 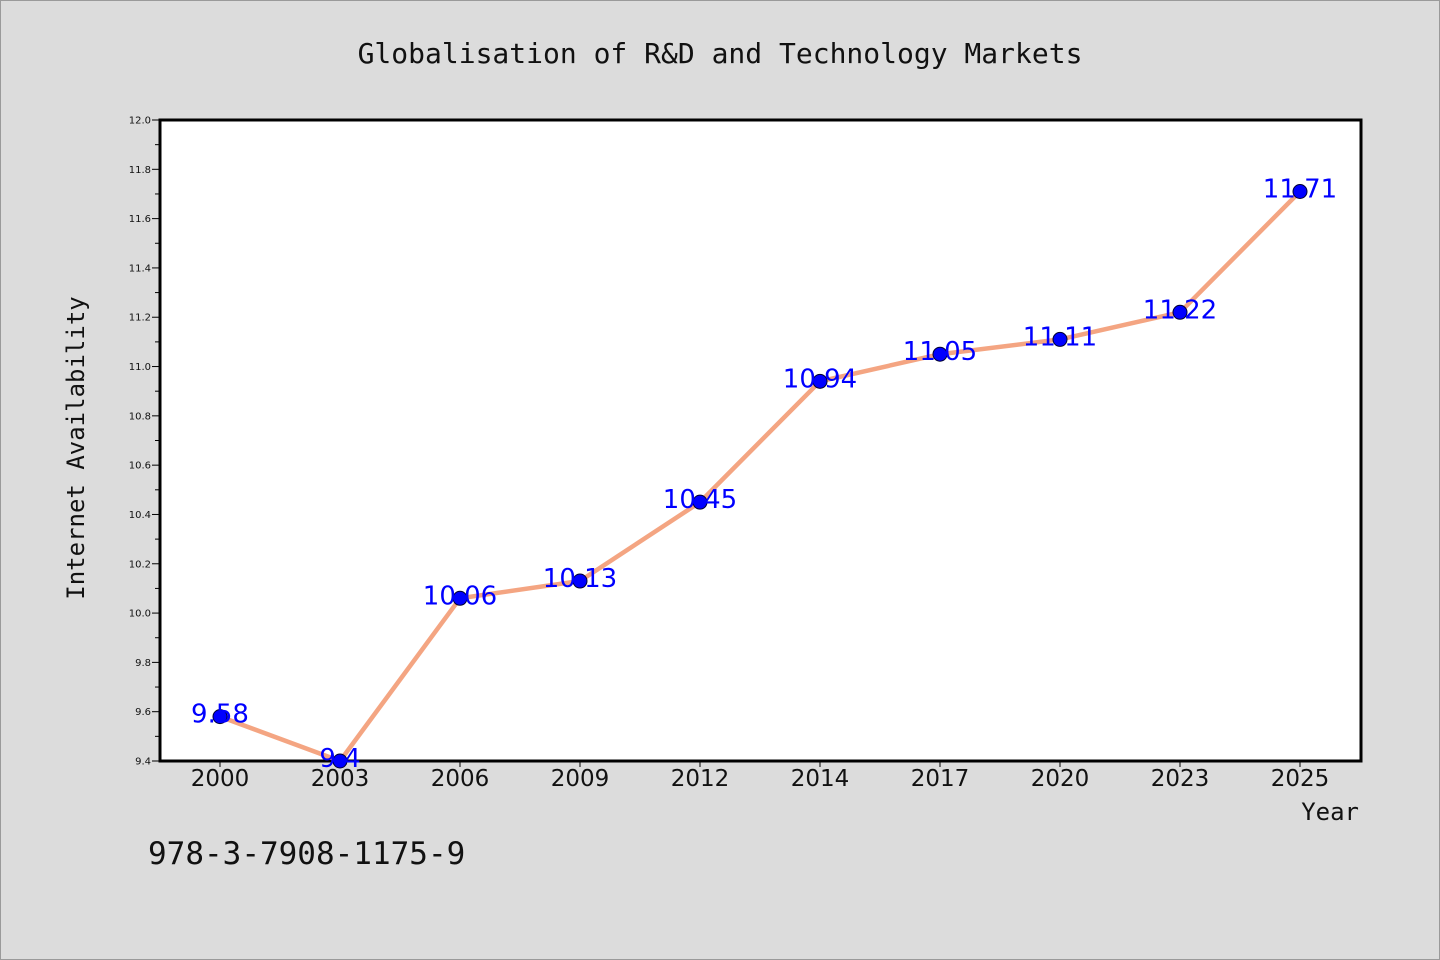 I want to click on y-tick-label: 10.8, so click(x=140, y=416).